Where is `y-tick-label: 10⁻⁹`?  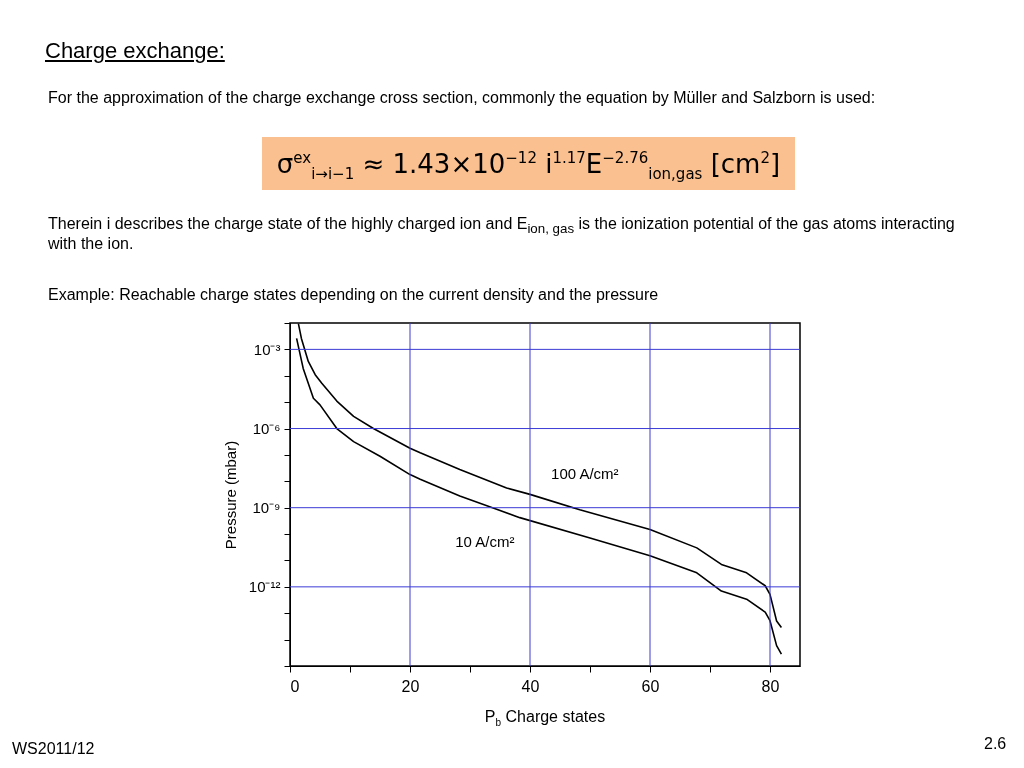
y-tick-label: 10⁻⁹ is located at coordinates (266, 508).